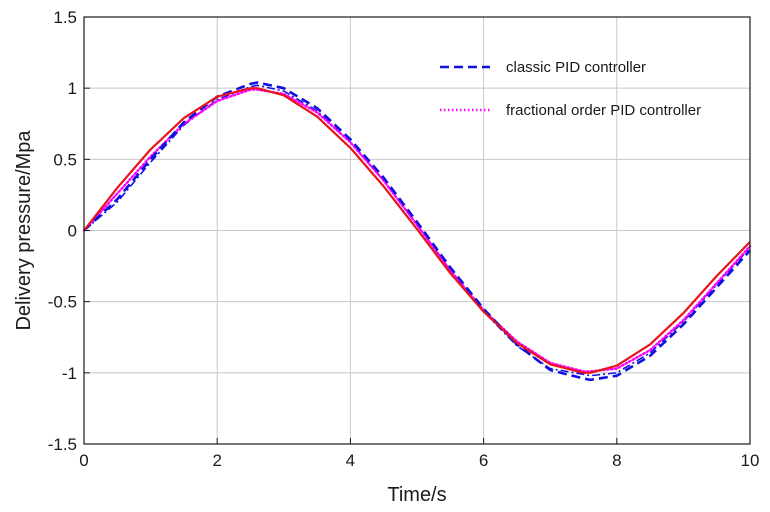 This screenshot has width=770, height=512. Describe the element at coordinates (83, 460) in the screenshot. I see `x-tick-label: 0` at that location.